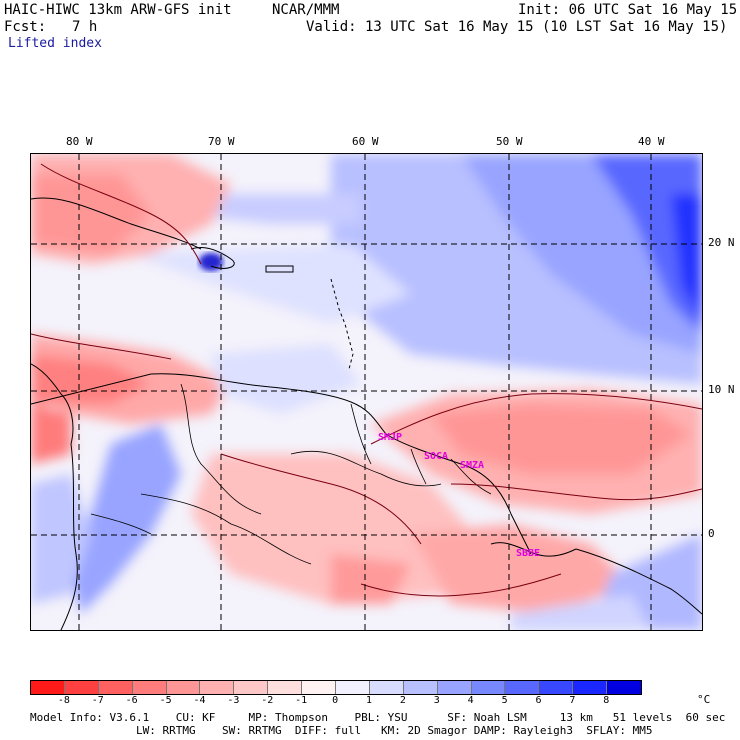 This screenshot has height=740, width=740. I want to click on brazil-coast, so click(638, 581).